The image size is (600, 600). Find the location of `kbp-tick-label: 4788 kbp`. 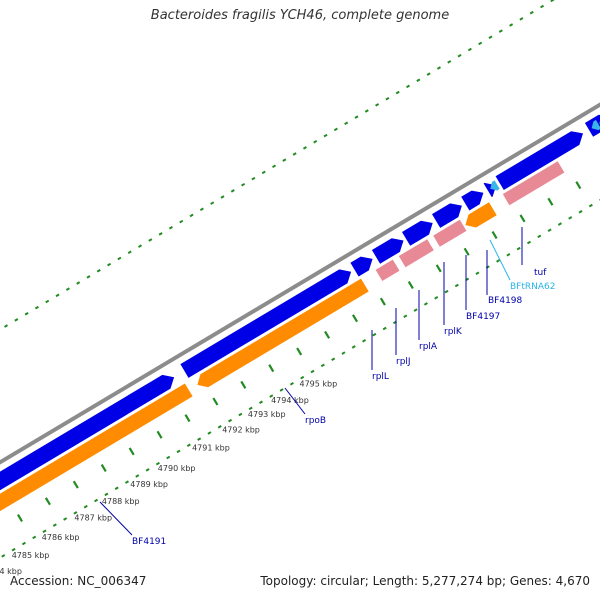

kbp-tick-label: 4788 kbp is located at coordinates (121, 501).